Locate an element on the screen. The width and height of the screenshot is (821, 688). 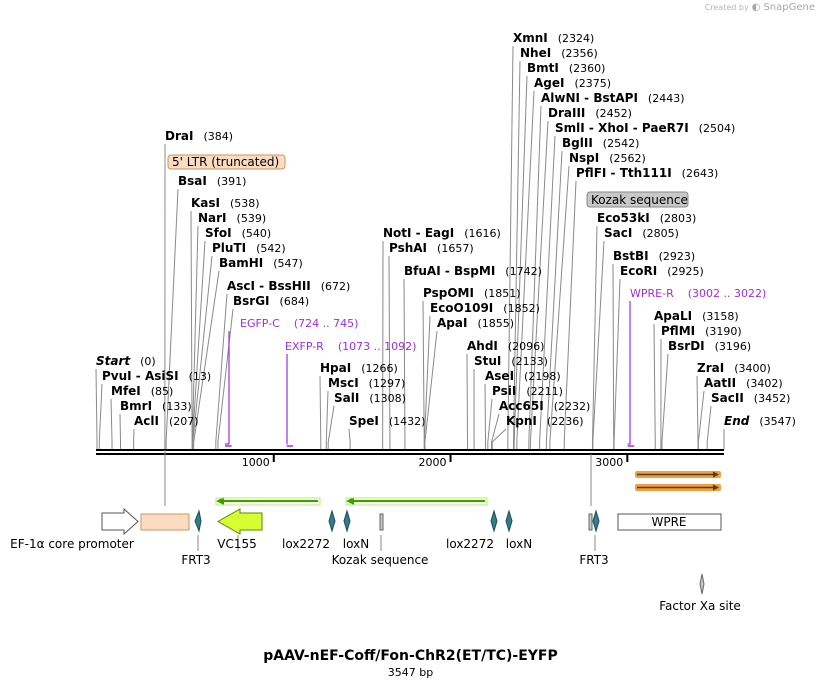
feature-lox2272-right is located at coordinates (494, 521).